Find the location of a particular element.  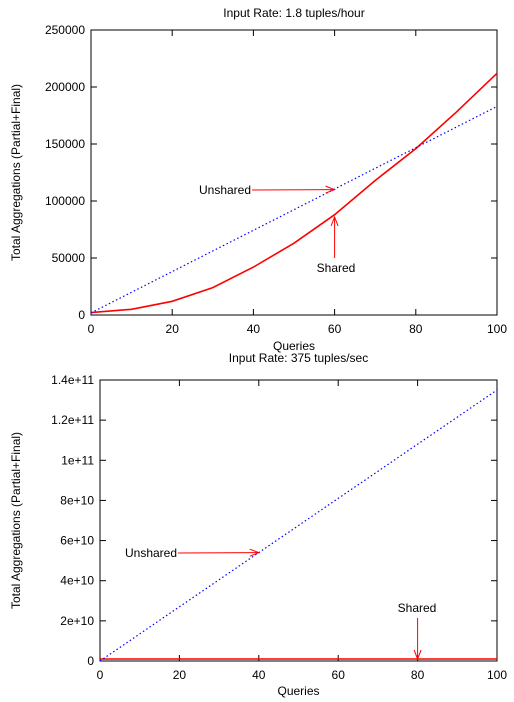

y-tick-label: 6e+10 is located at coordinates (77, 541).